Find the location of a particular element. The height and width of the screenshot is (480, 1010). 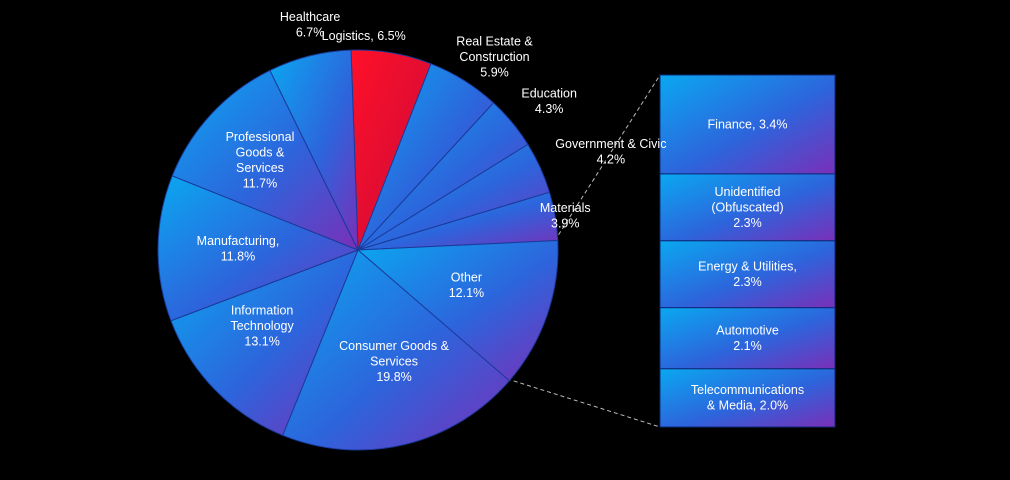

pie-slice-other is located at coordinates (457, 310).